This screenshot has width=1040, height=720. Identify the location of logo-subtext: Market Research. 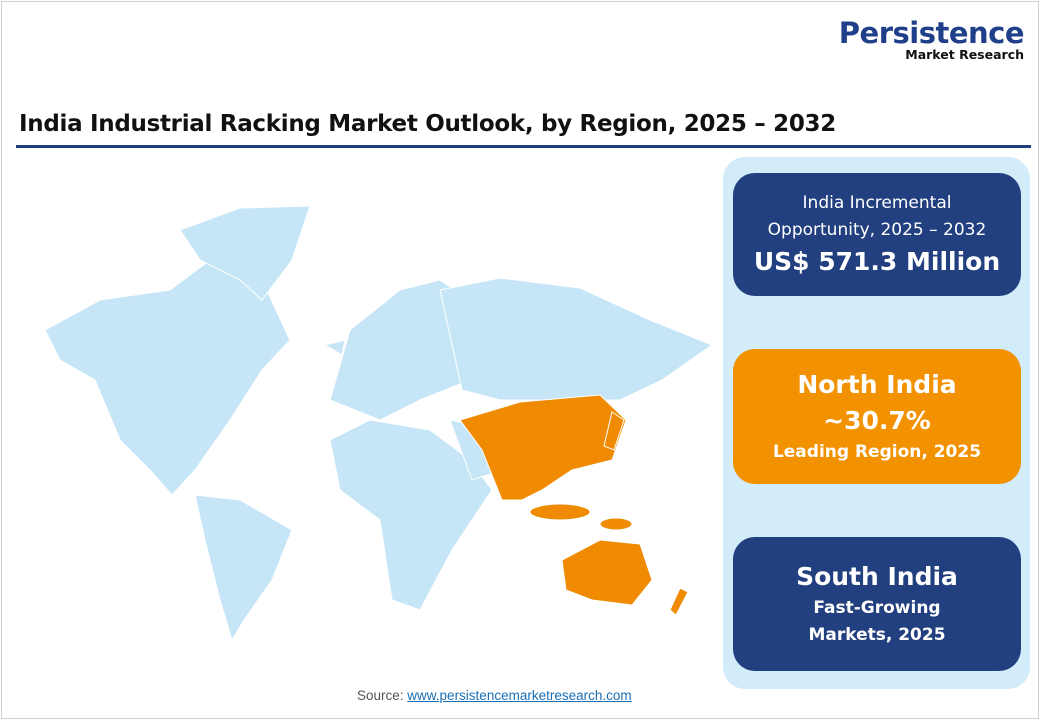
(964, 54).